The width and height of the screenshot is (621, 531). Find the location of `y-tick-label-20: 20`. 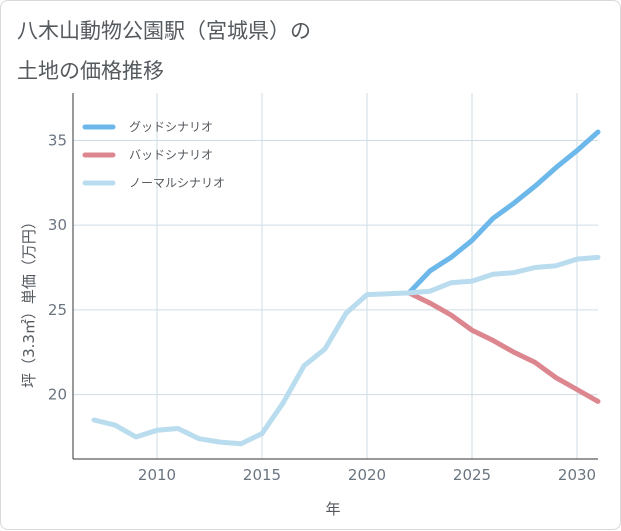

y-tick-label-20: 20 is located at coordinates (57, 395).